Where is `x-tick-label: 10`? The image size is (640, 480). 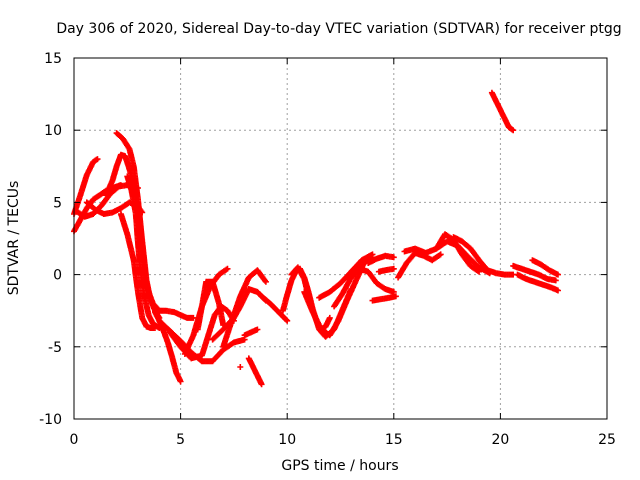 x-tick-label: 10 is located at coordinates (287, 440).